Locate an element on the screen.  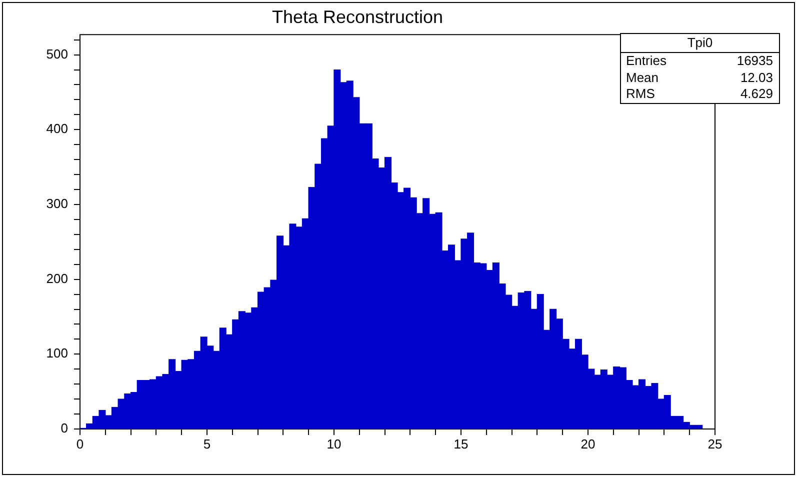
x-tick-label: 0 is located at coordinates (80, 444).